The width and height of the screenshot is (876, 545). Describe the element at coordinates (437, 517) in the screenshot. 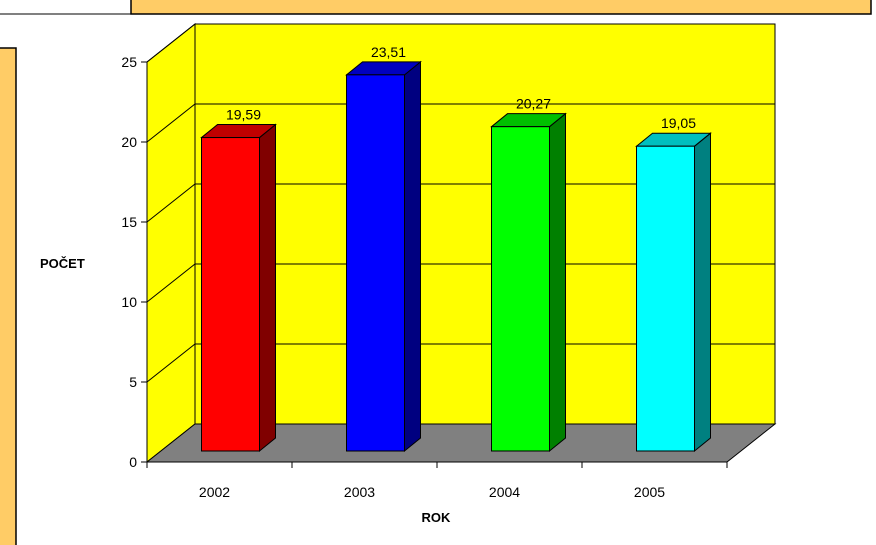

I see `x-axis-title: ROK` at that location.